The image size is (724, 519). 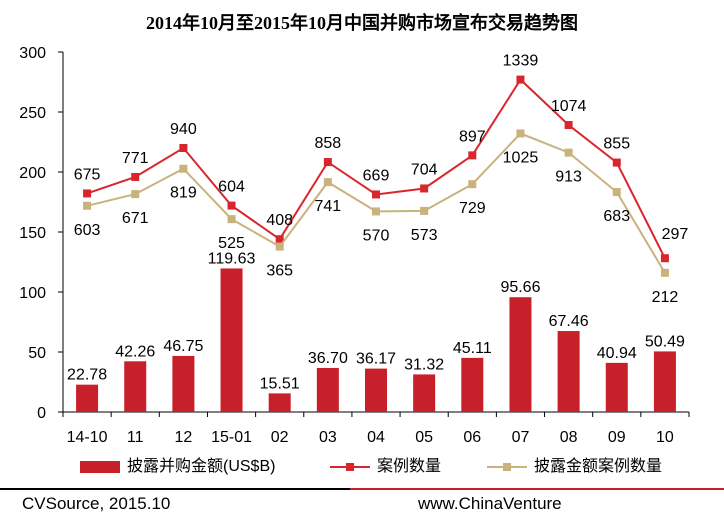 I want to click on disclosed-case-count-label-14-10: 603, so click(x=87, y=230).